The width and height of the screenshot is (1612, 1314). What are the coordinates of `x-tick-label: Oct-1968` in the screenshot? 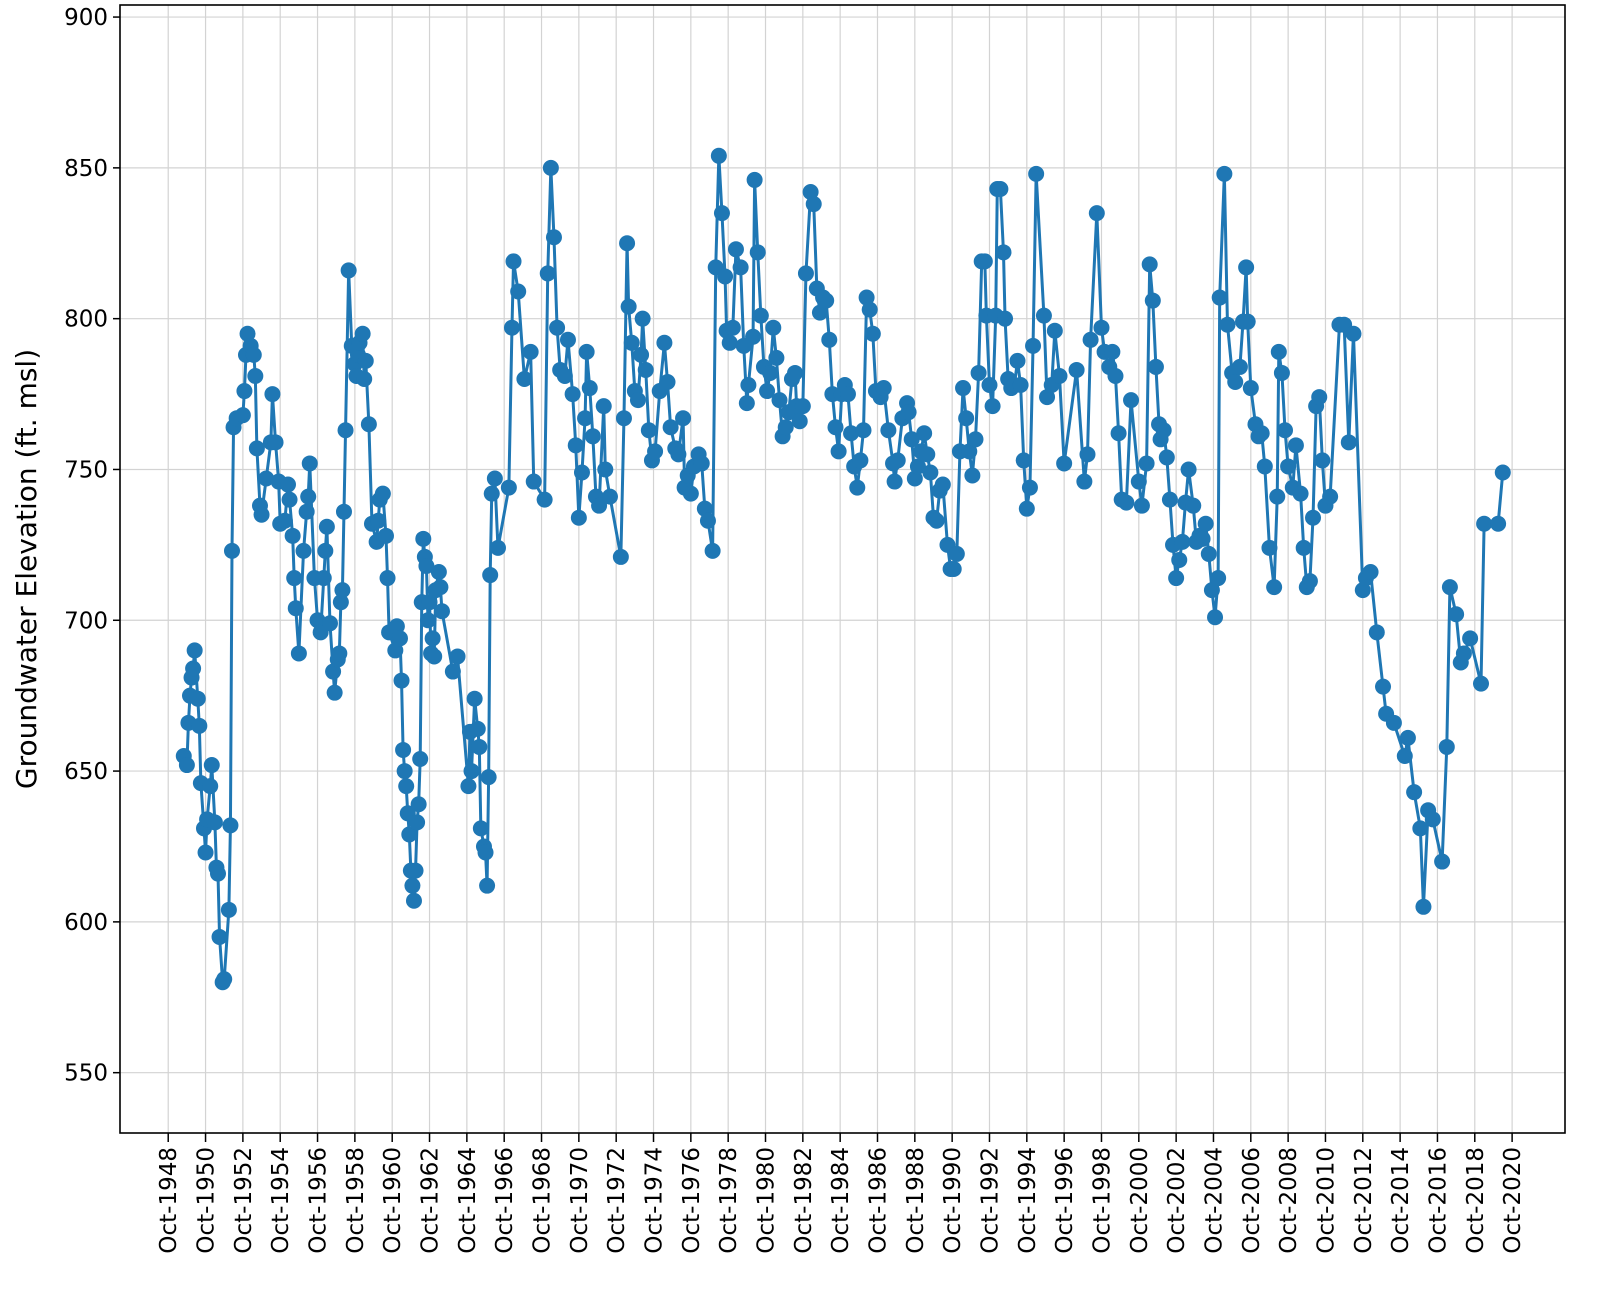 It's located at (543, 1200).